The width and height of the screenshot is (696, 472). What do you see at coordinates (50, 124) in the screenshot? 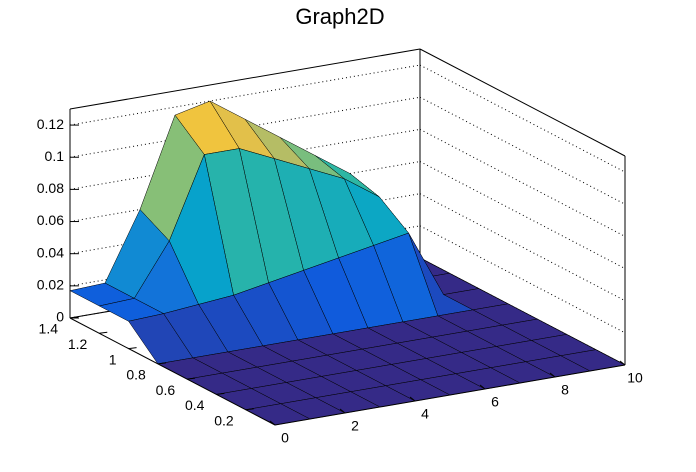
I see `z-tick-label: 0.12` at bounding box center [50, 124].